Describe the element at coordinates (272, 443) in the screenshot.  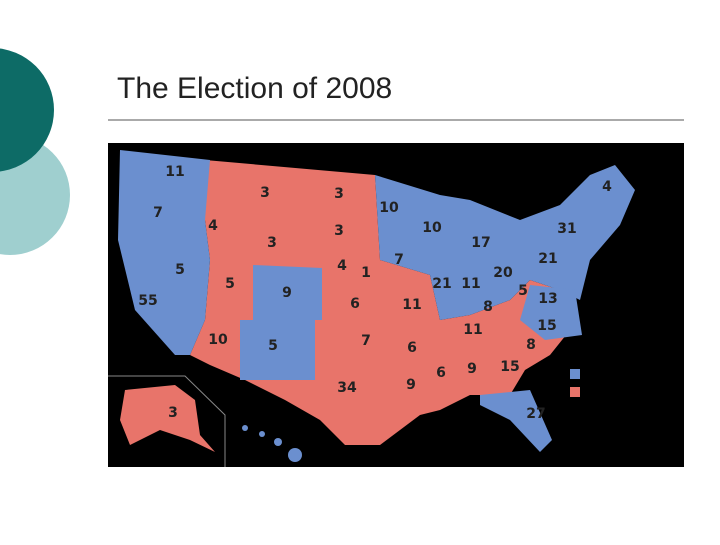
I see `hawaii` at that location.